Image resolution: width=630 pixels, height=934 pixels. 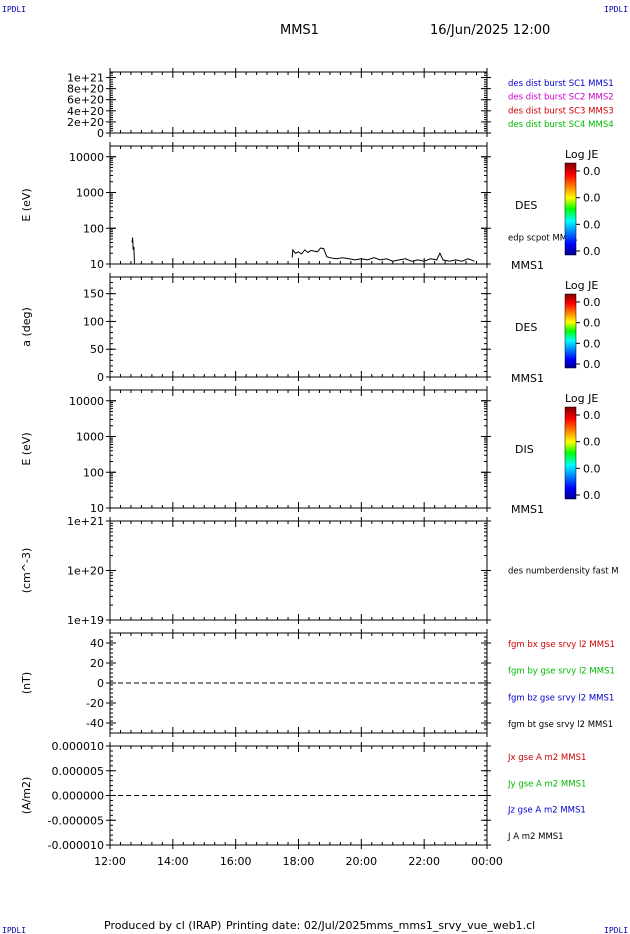 What do you see at coordinates (85, 122) in the screenshot?
I see `y-tick-label: 2e+20` at bounding box center [85, 122].